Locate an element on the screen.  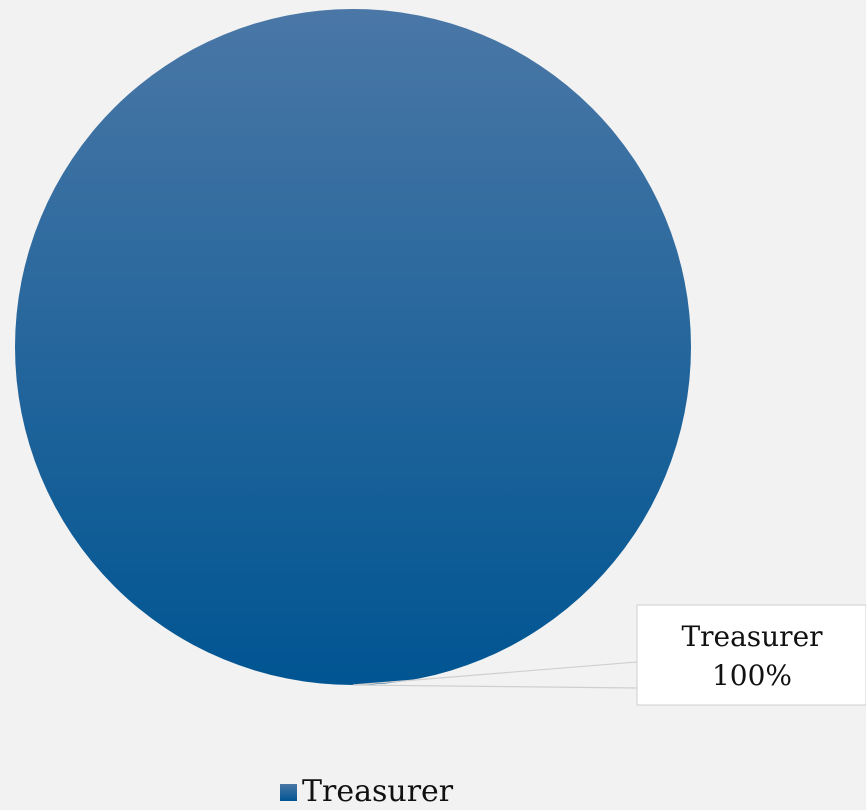
data-label-leader-line is located at coordinates (495, 675).